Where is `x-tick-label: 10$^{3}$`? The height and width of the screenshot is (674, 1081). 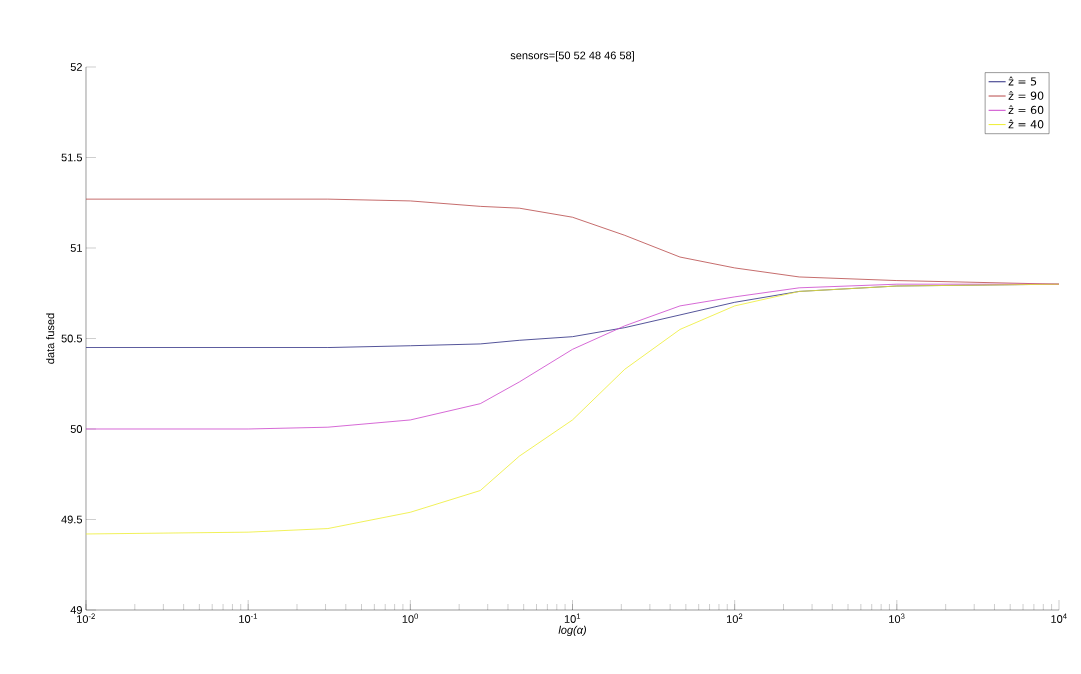 x-tick-label: 10$^{3}$ is located at coordinates (897, 618).